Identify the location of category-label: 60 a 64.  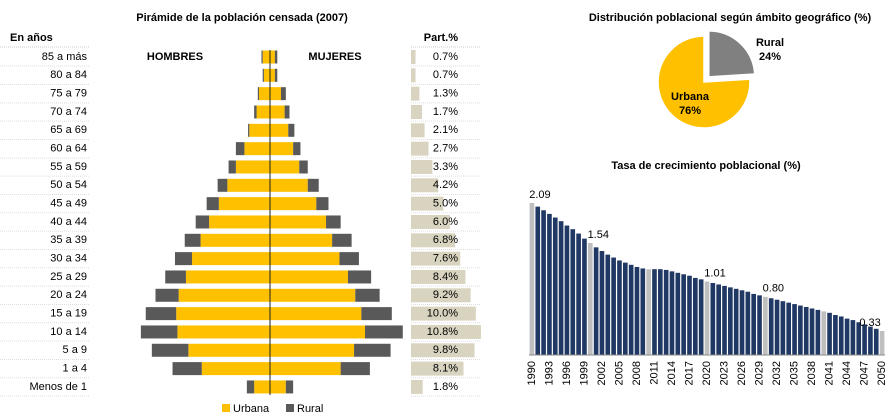
(68, 149).